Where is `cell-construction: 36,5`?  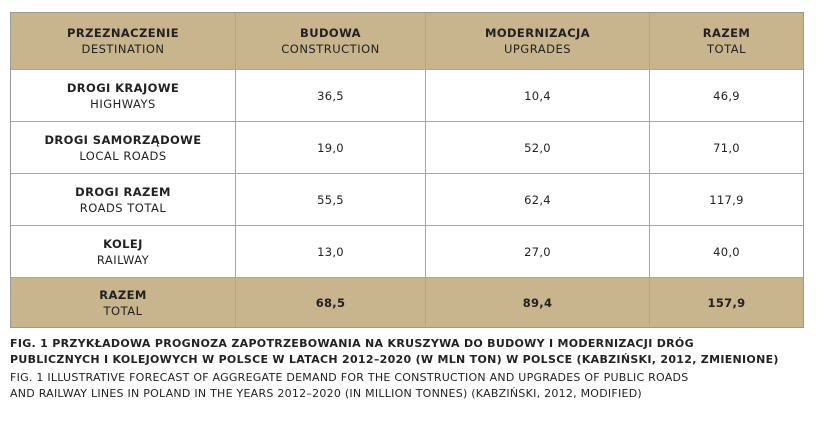
cell-construction: 36,5 is located at coordinates (330, 95).